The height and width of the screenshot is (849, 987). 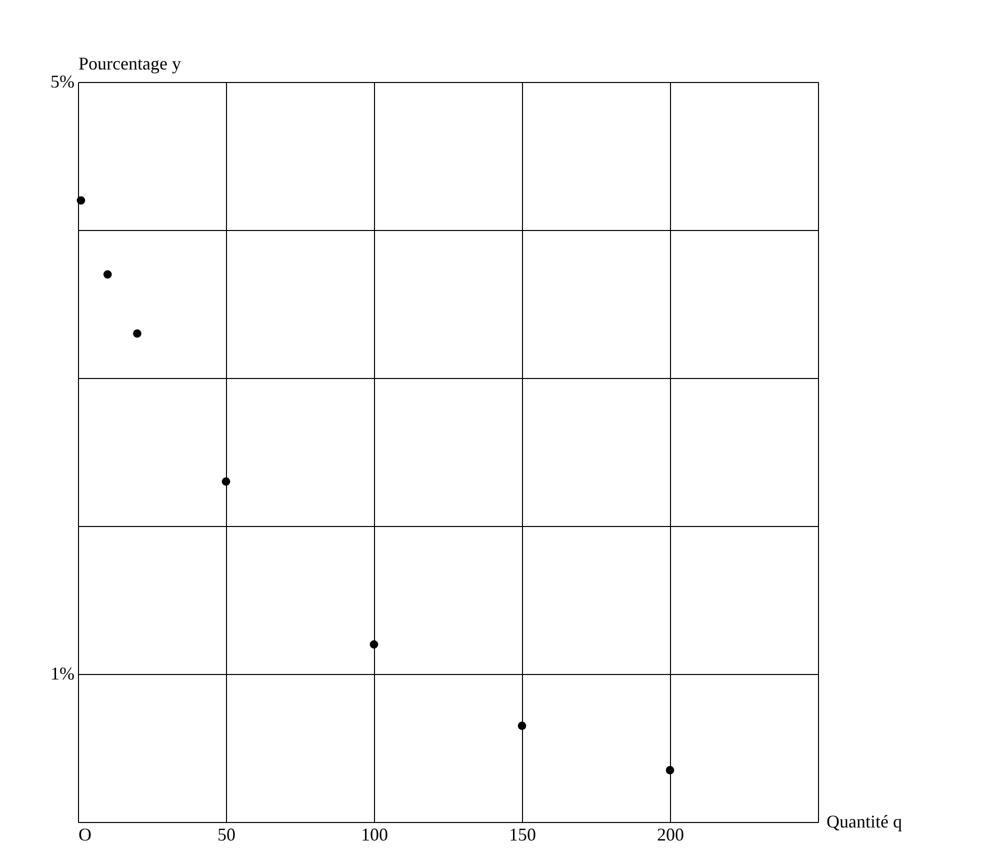 I want to click on x-tick-label: 200, so click(x=670, y=834).